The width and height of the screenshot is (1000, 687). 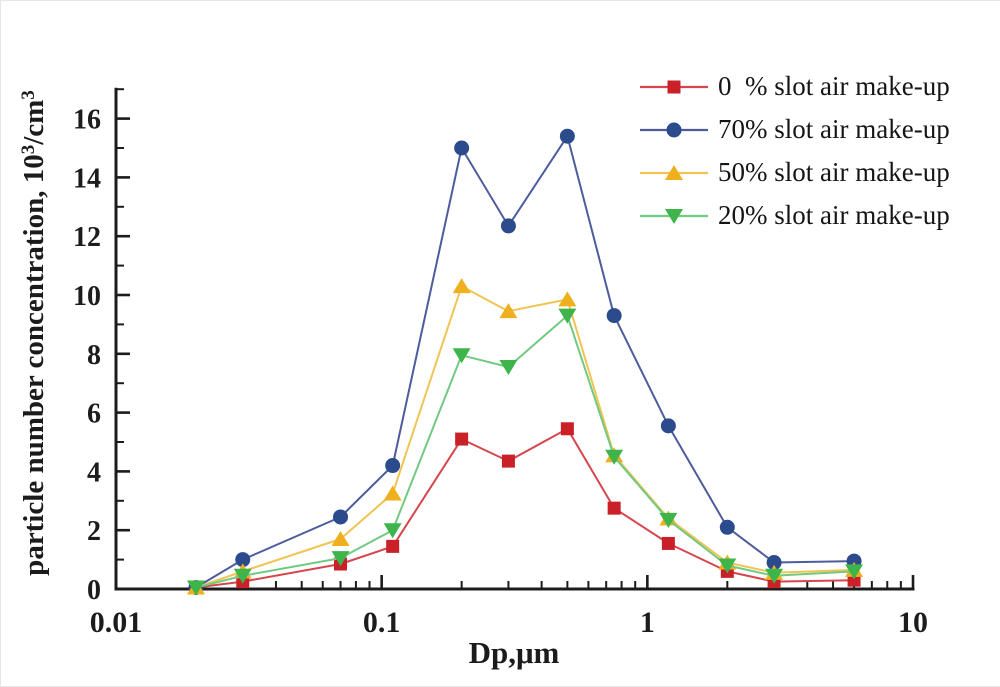 I want to click on y-axis-title-text: /cm, so click(x=34, y=122).